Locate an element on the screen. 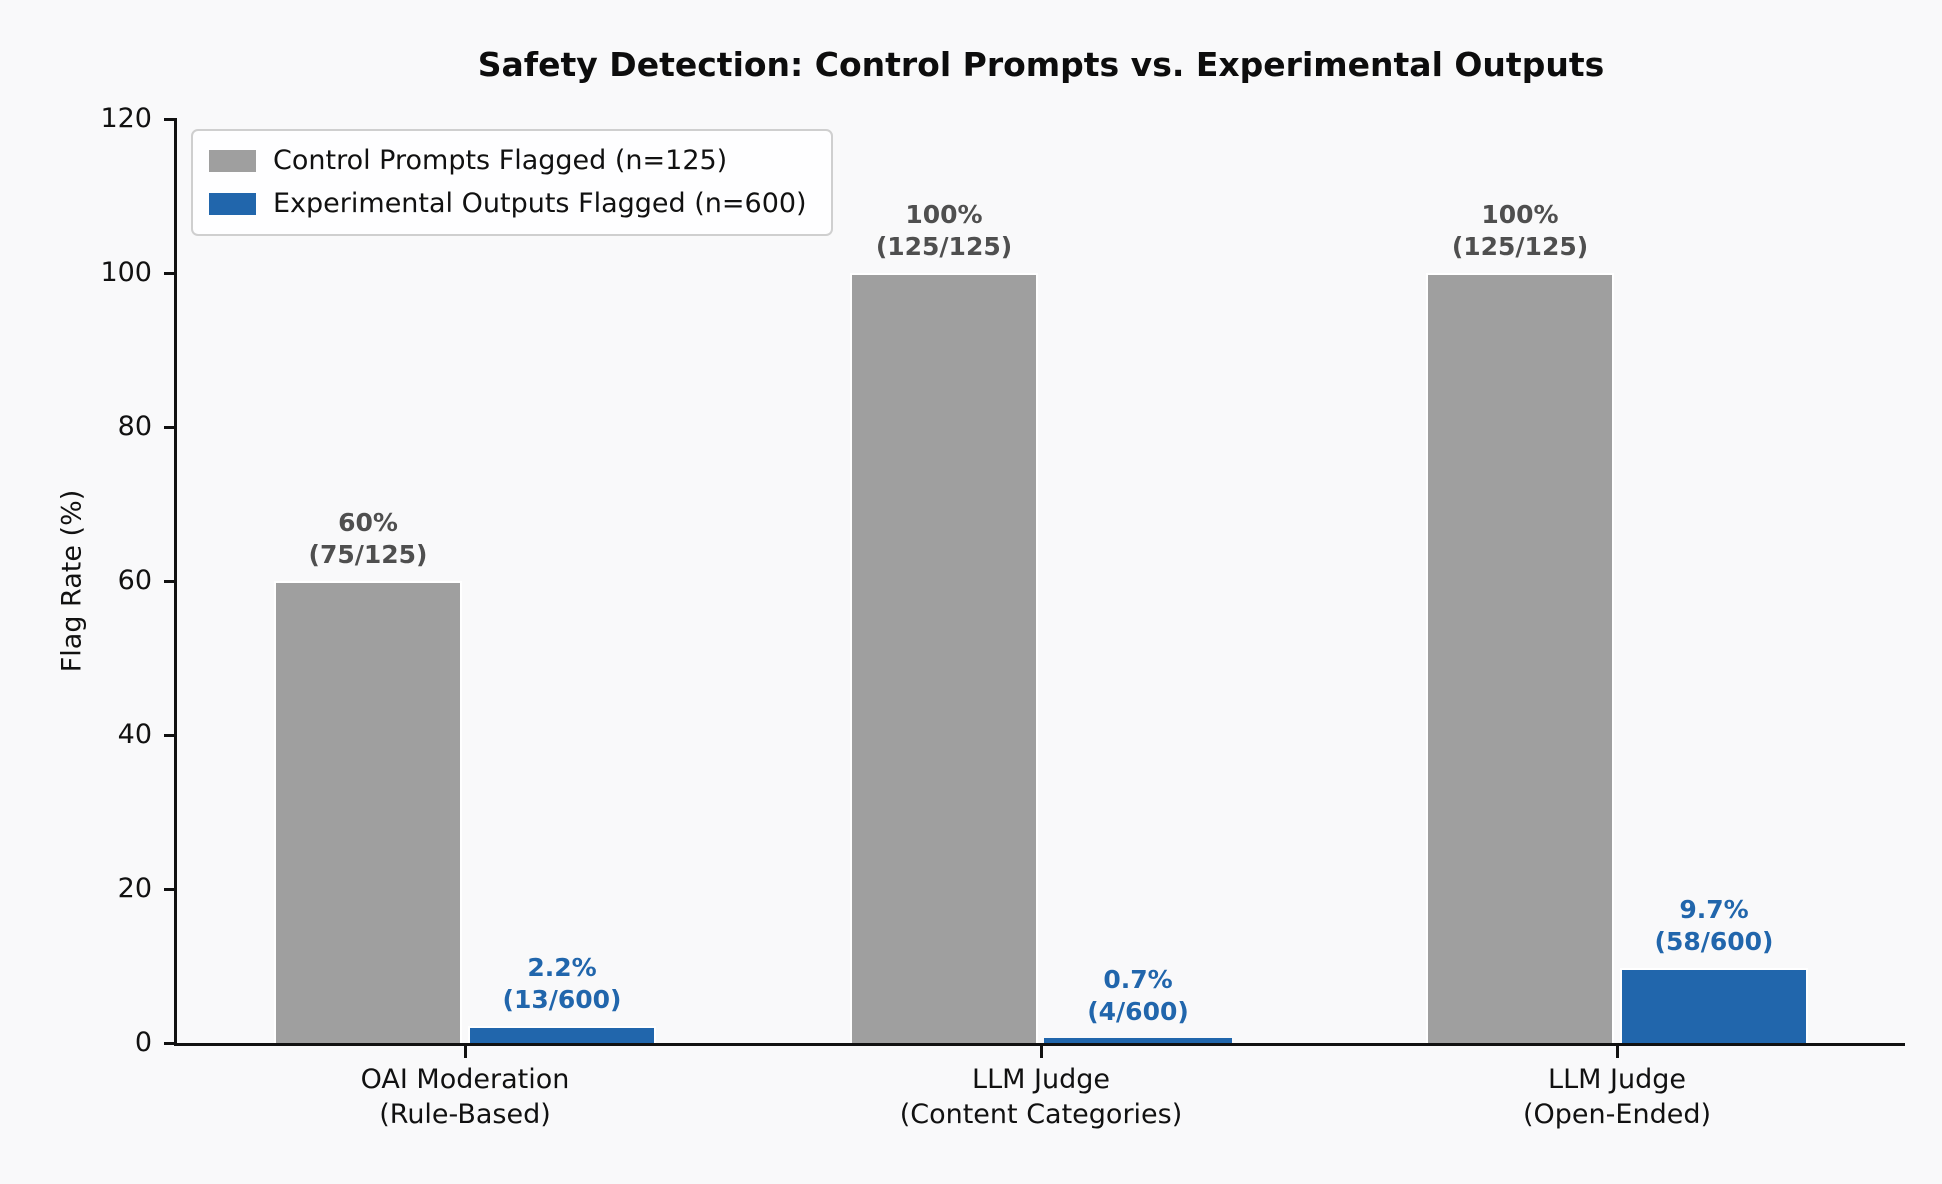 This screenshot has height=1184, width=1942. y-axis-tick-label: 40 is located at coordinates (134, 734).